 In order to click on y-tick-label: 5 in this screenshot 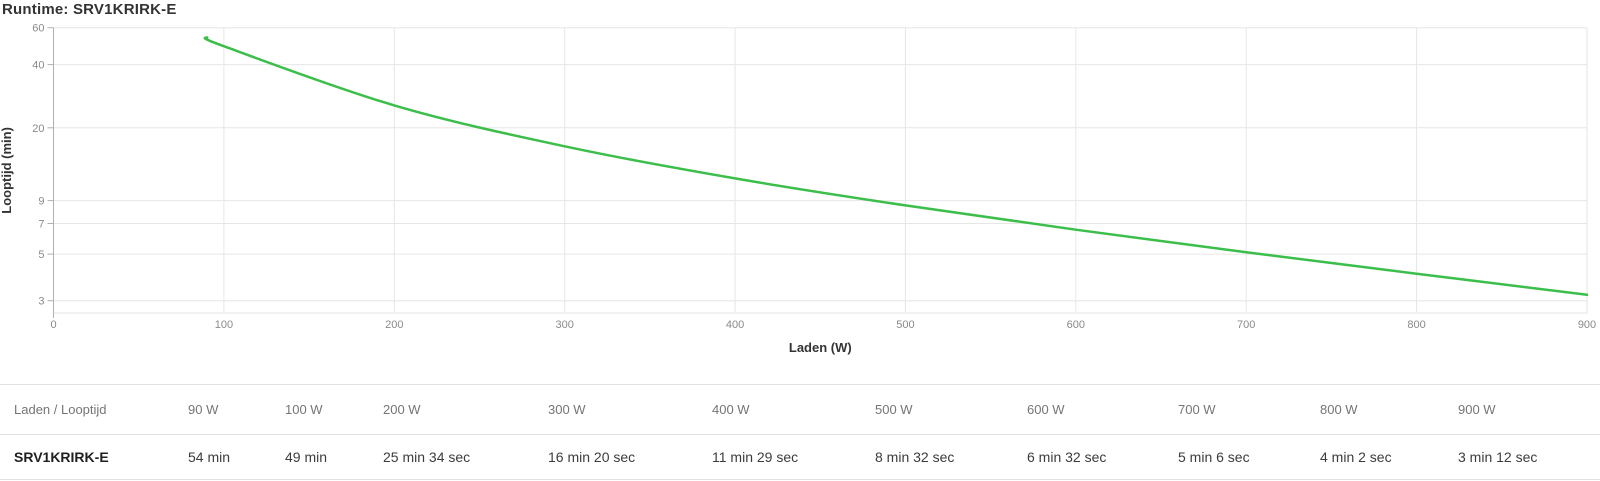, I will do `click(41, 255)`.